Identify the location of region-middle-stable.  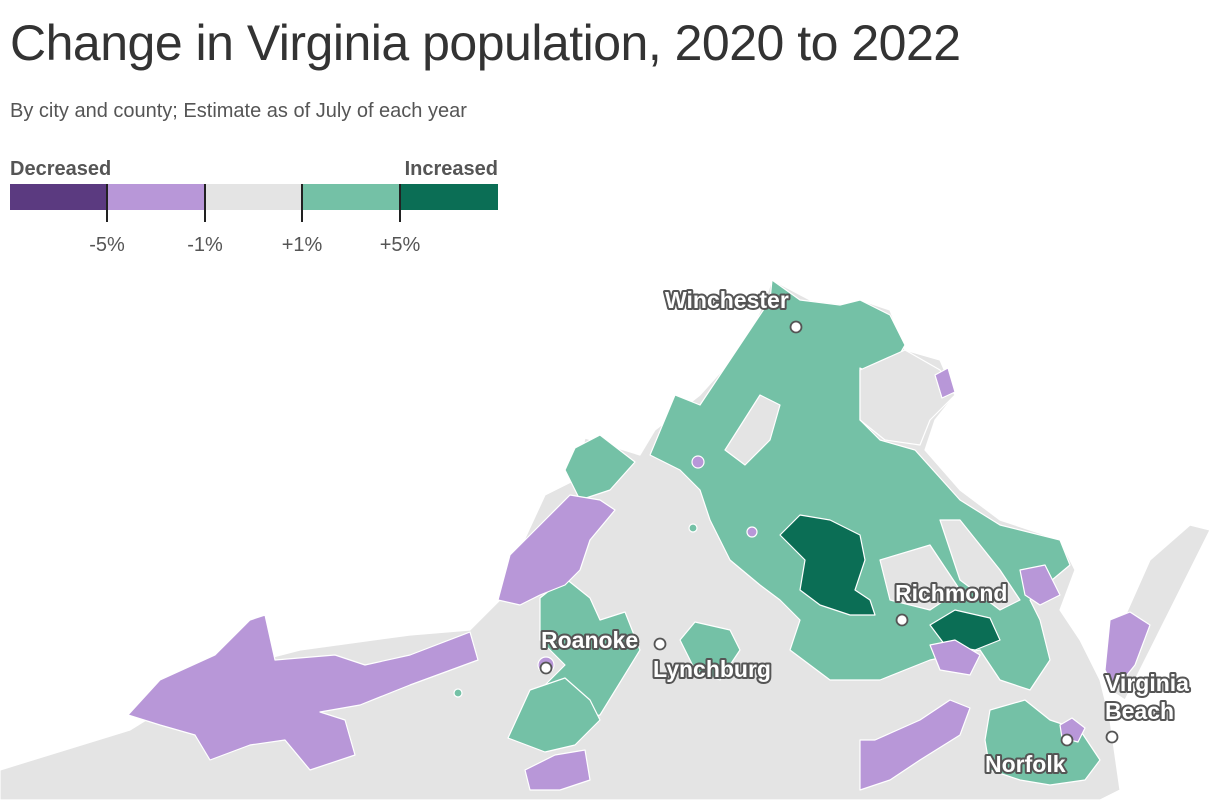
(980, 565).